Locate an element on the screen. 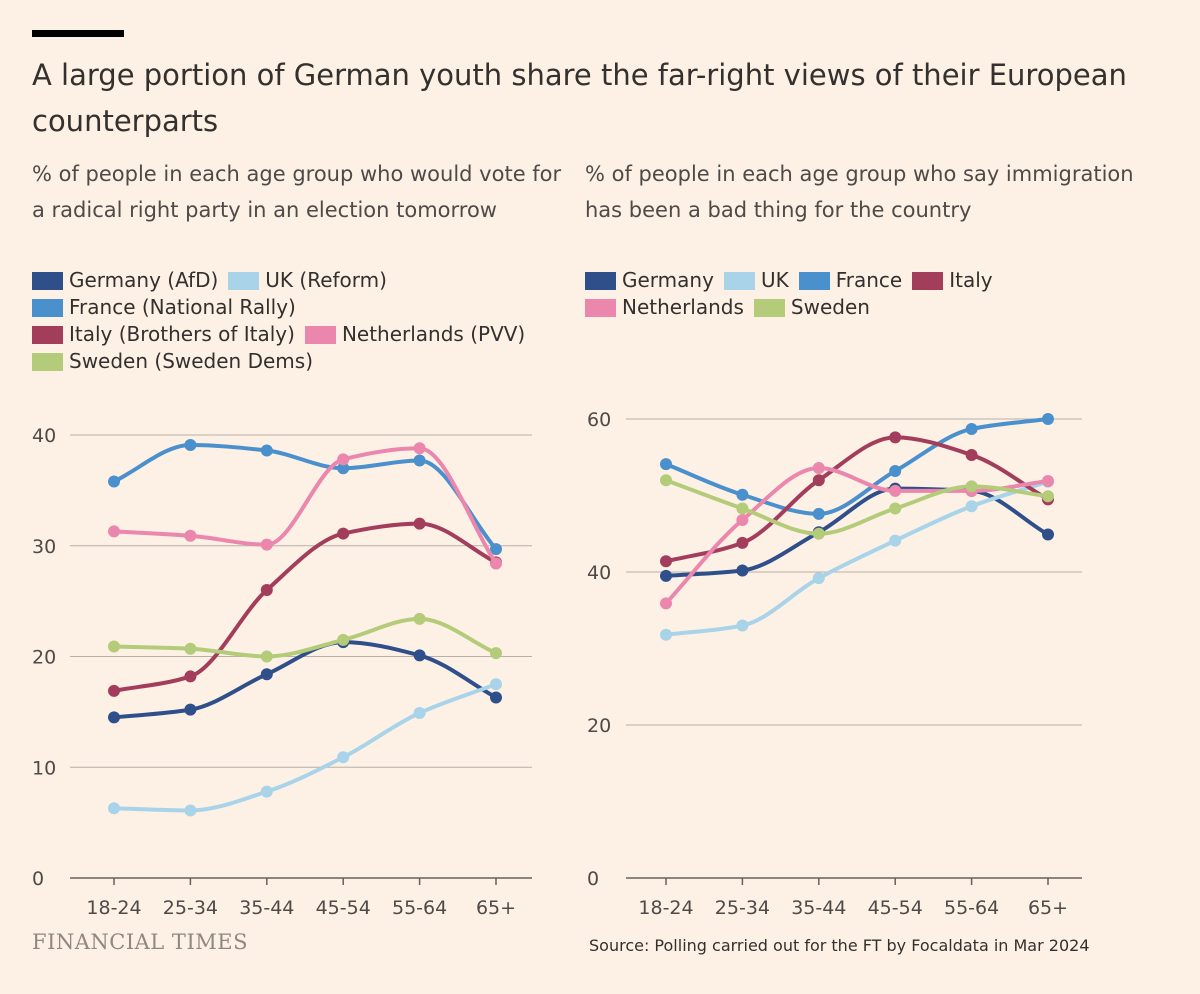  legend-label: France (National Rally) is located at coordinates (182, 307).